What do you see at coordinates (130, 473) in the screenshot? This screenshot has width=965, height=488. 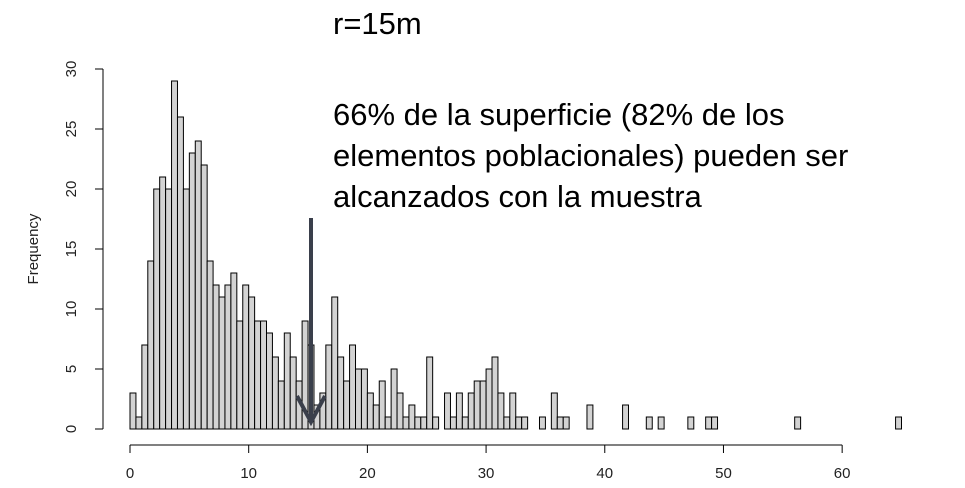 I see `x-tick-label: 0` at bounding box center [130, 473].